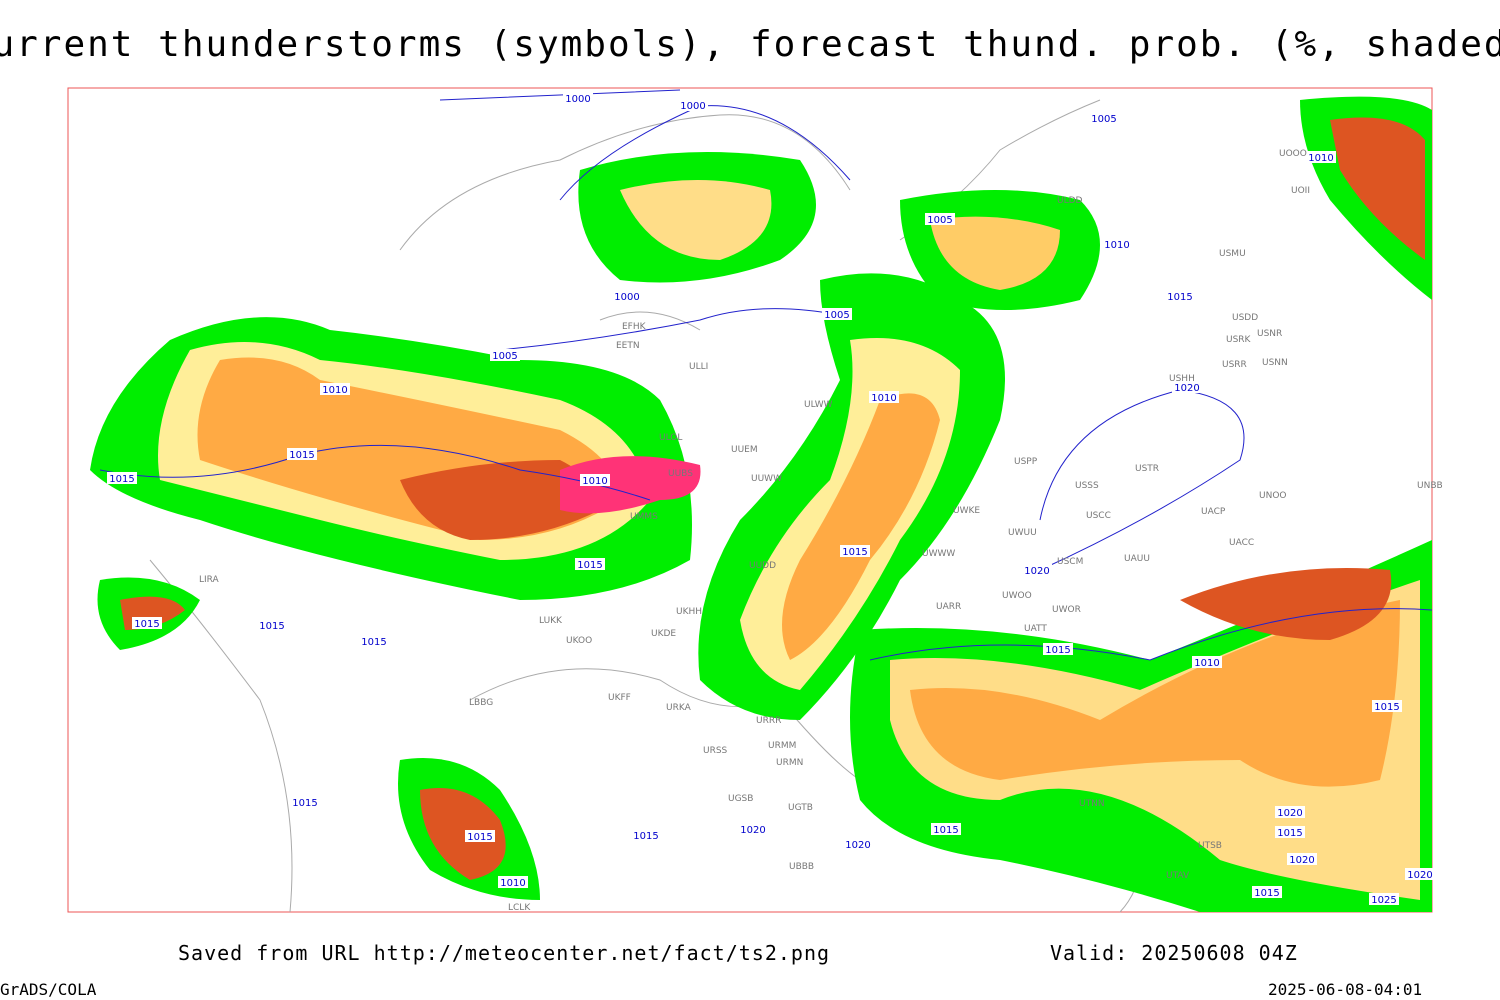  I want to click on software-credit: GrADS/COLA, so click(48, 989).